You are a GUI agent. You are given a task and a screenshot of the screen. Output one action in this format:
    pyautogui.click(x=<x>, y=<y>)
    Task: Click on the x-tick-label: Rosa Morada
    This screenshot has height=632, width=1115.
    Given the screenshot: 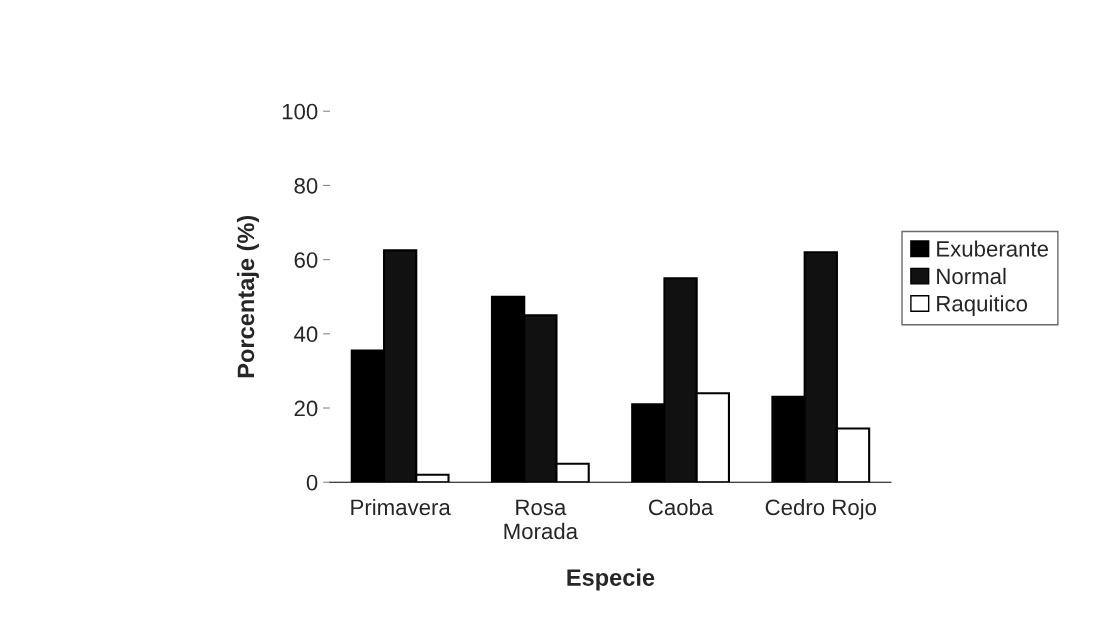 What is the action you would take?
    pyautogui.click(x=541, y=519)
    